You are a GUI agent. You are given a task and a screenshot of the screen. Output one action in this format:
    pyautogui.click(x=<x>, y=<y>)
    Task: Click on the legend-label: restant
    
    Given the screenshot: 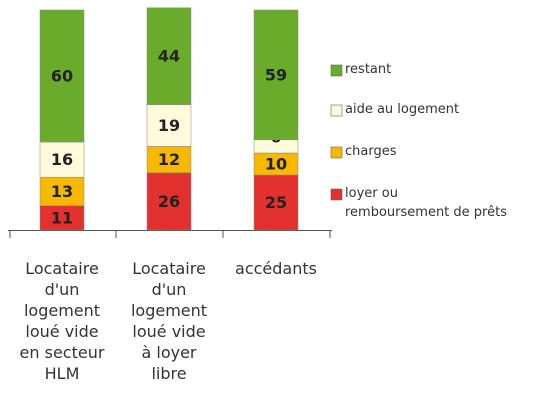 What is the action you would take?
    pyautogui.click(x=368, y=69)
    